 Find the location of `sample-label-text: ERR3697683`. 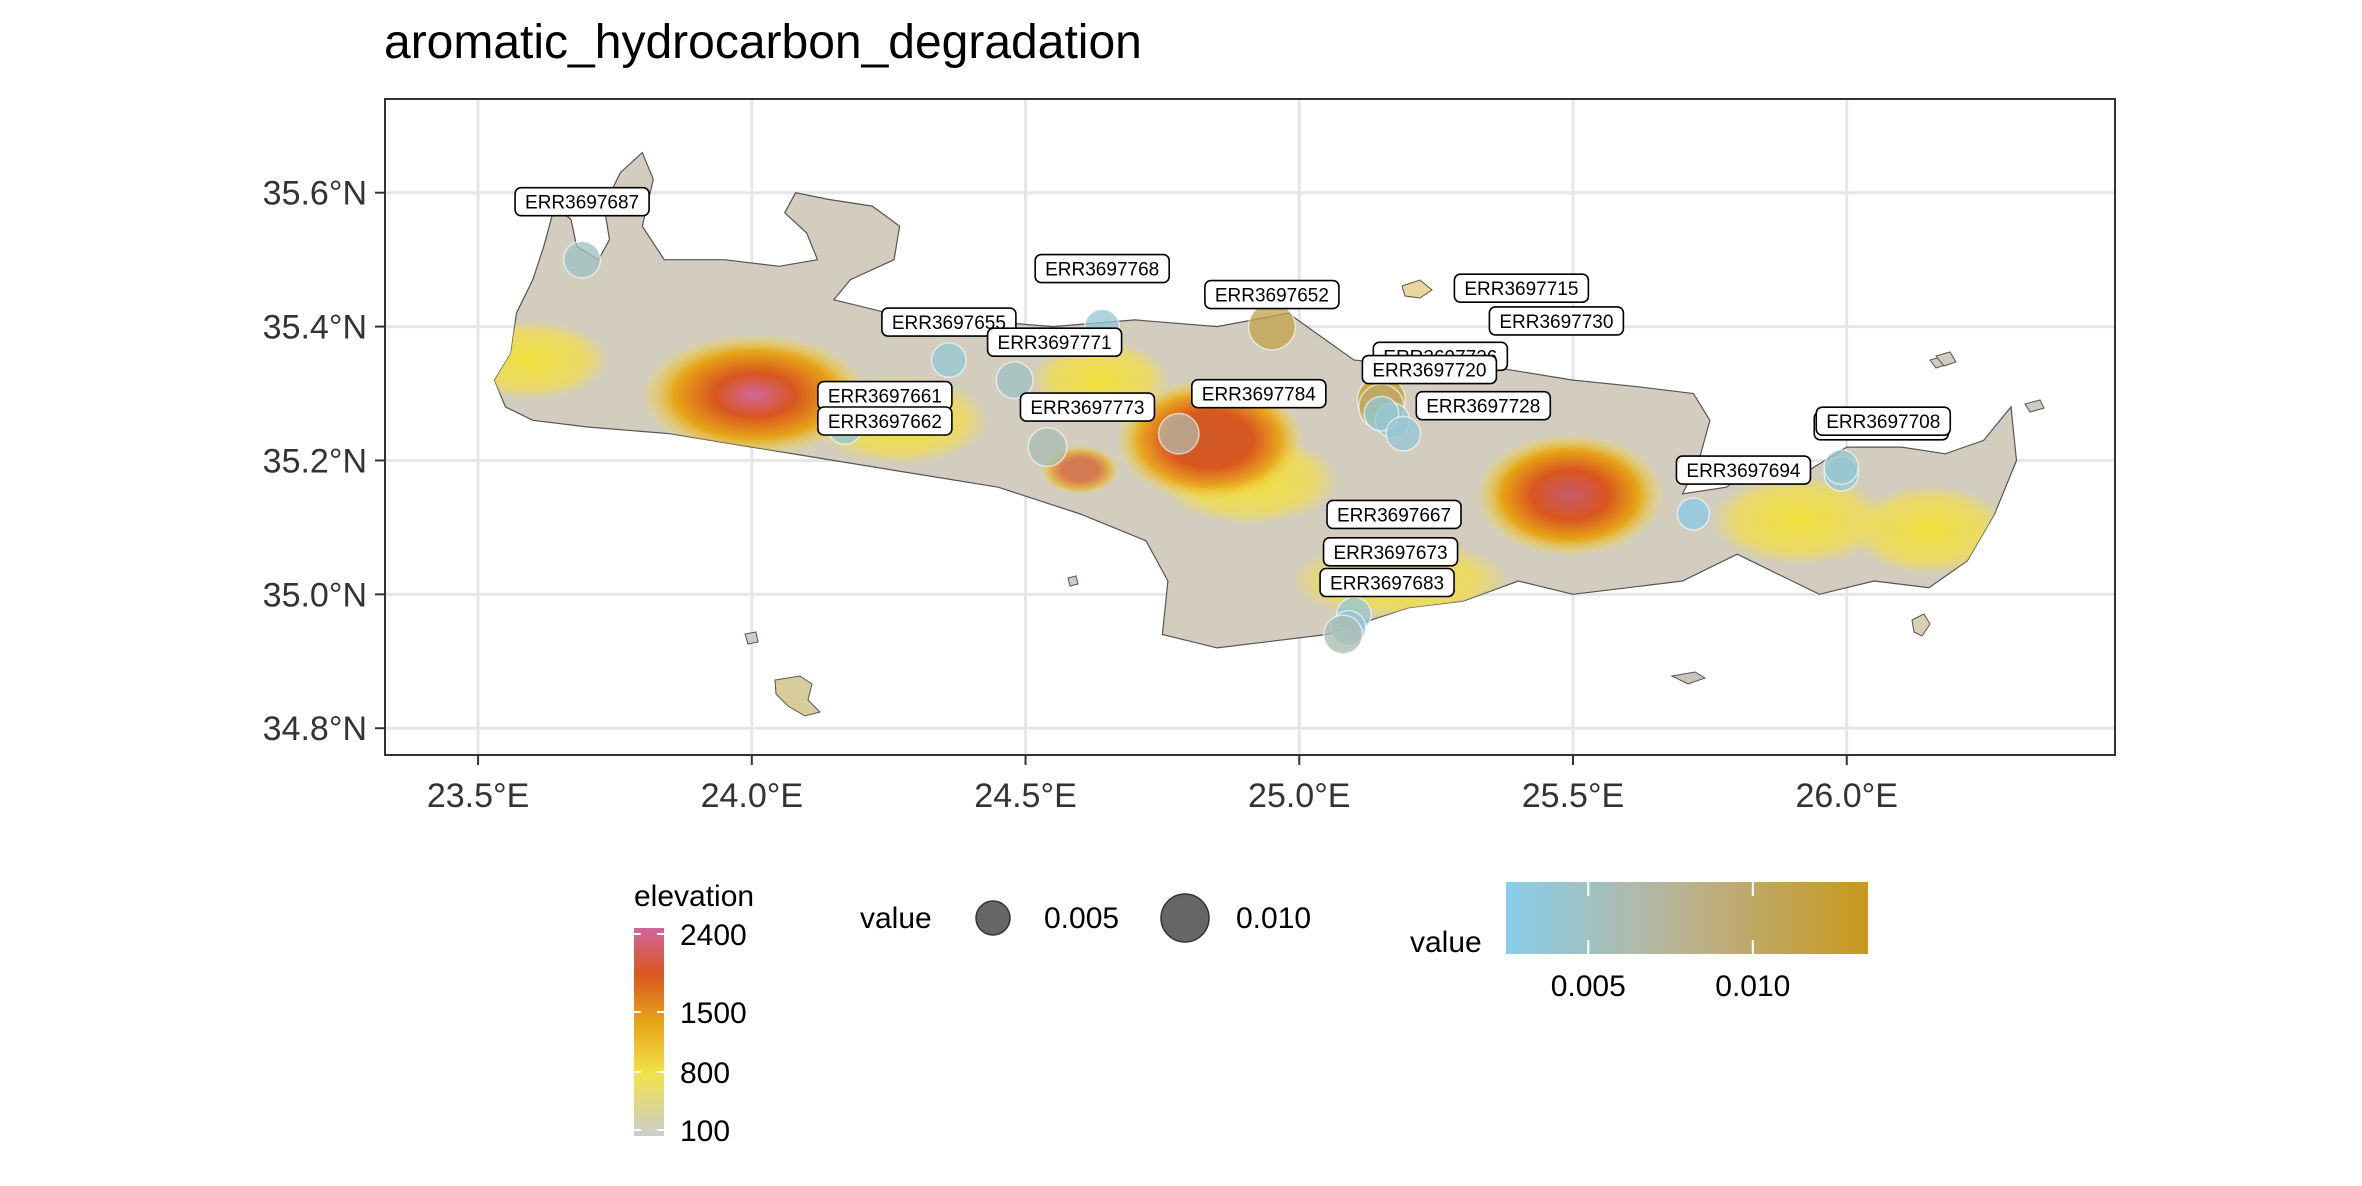

sample-label-text: ERR3697683 is located at coordinates (1387, 584).